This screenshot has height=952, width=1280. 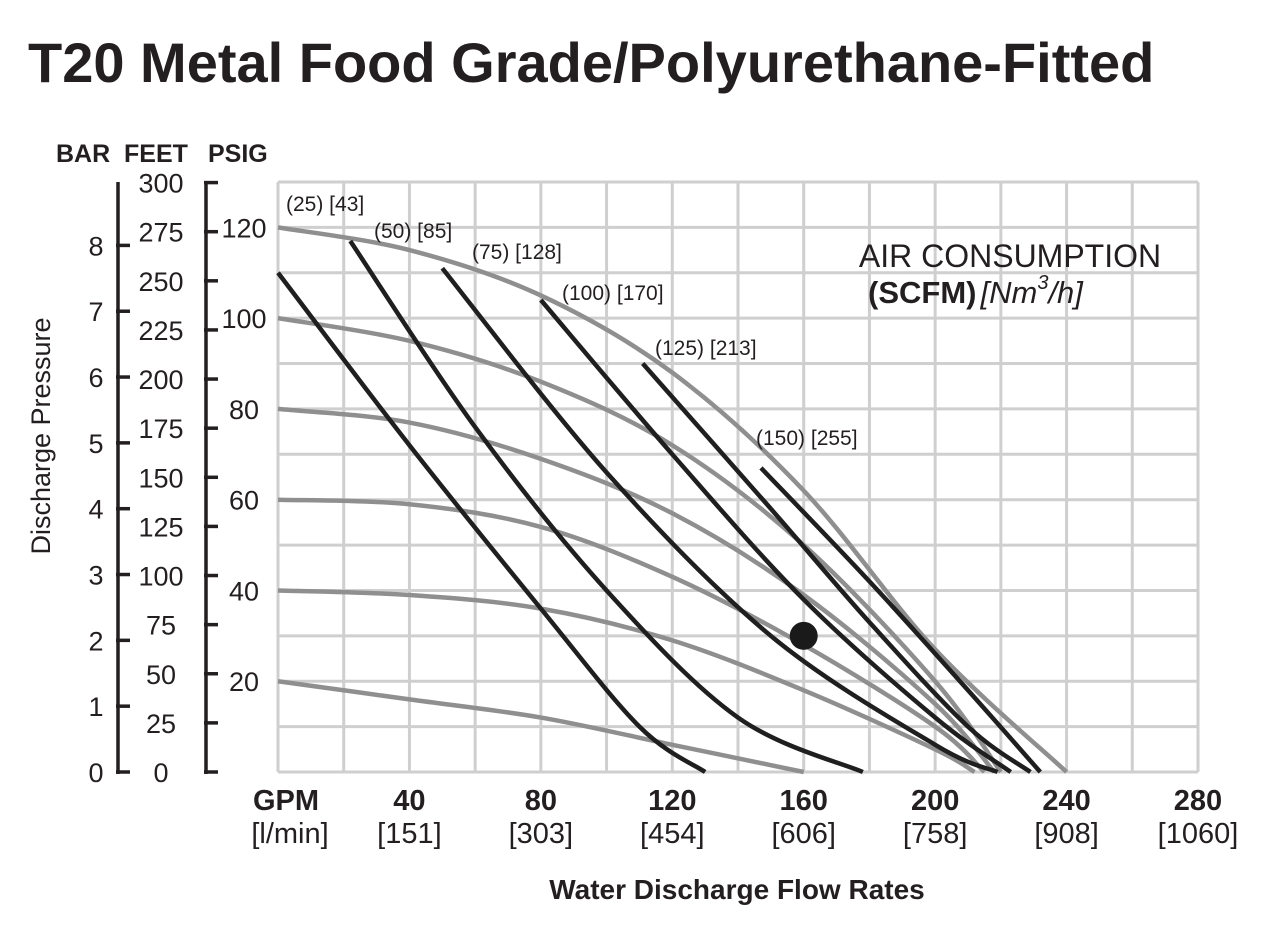 What do you see at coordinates (160, 527) in the screenshot?
I see `feet-tick-label: 125` at bounding box center [160, 527].